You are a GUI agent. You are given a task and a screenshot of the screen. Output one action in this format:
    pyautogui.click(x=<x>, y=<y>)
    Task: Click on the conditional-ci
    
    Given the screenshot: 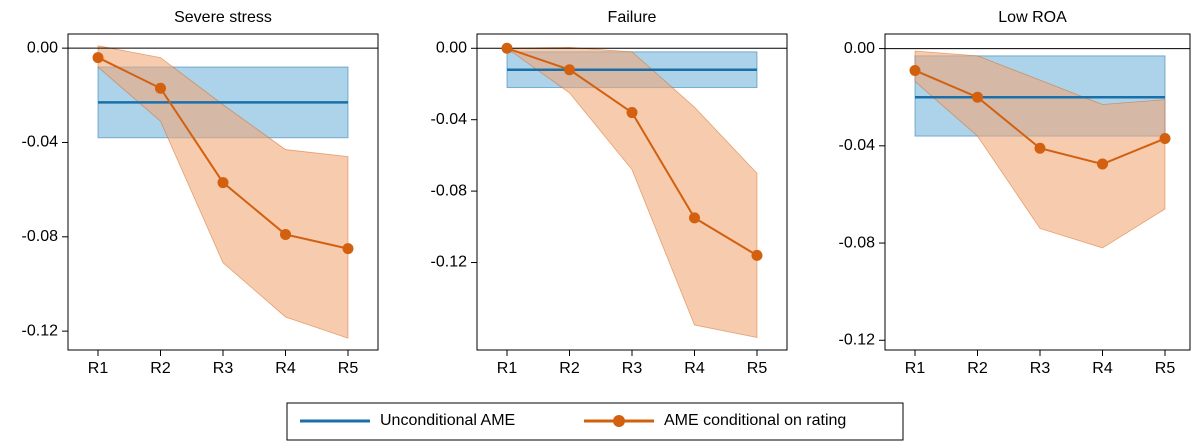 What is the action you would take?
    pyautogui.click(x=631, y=192)
    